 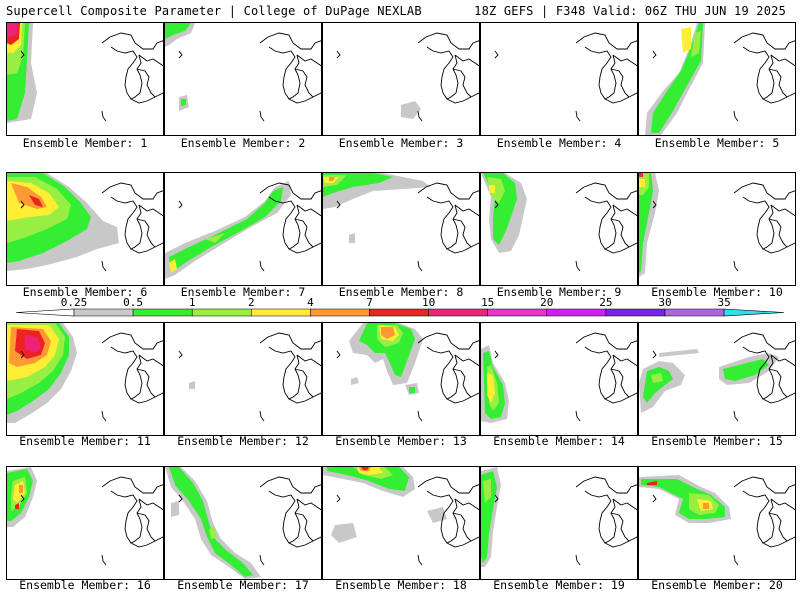 I want to click on scale-tick-label: 0.5, so click(x=133, y=302).